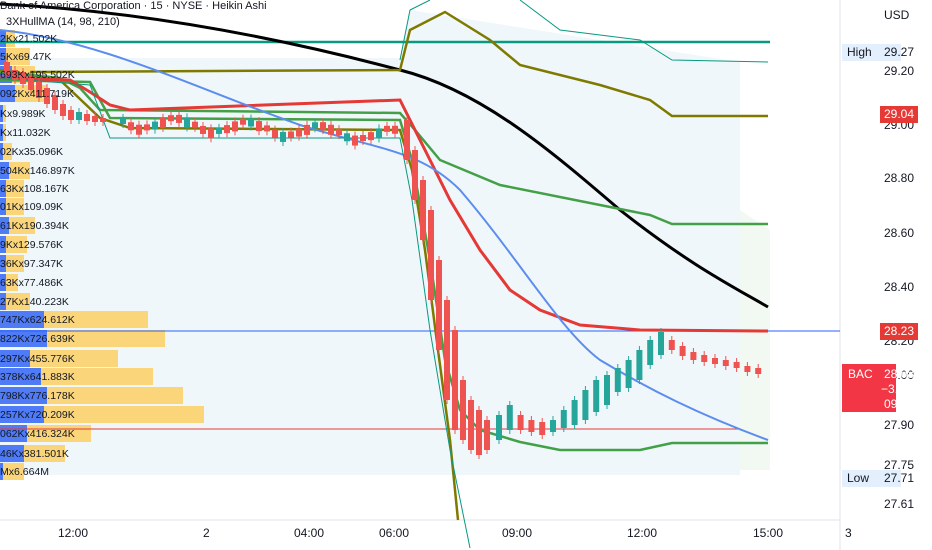 This screenshot has width=932, height=550. Describe the element at coordinates (32, 207) in the screenshot. I see `volume-profile-label: 01Kx109.09K` at that location.